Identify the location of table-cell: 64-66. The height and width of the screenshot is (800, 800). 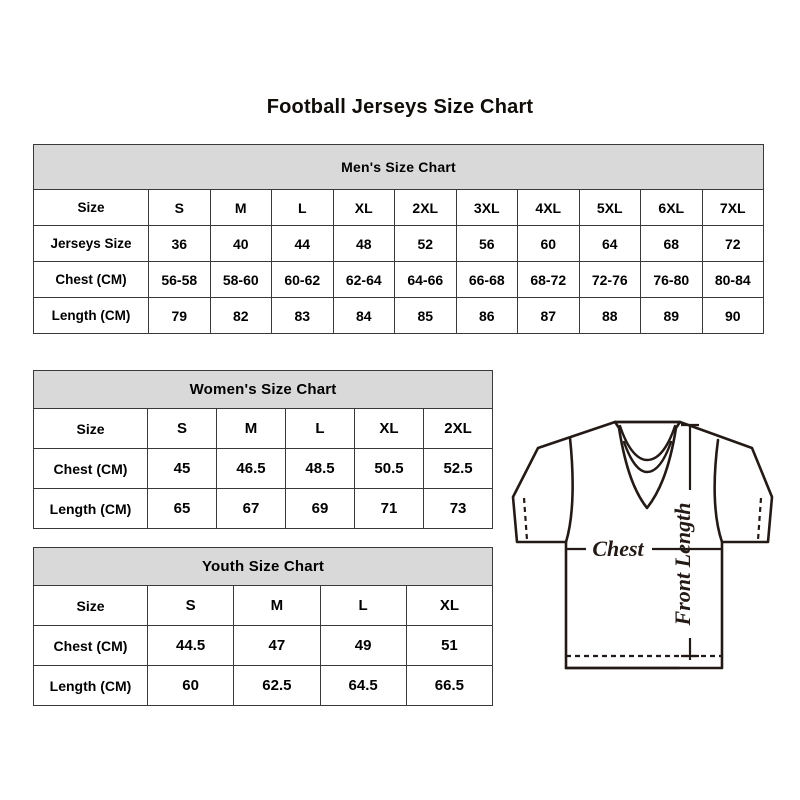
(425, 279).